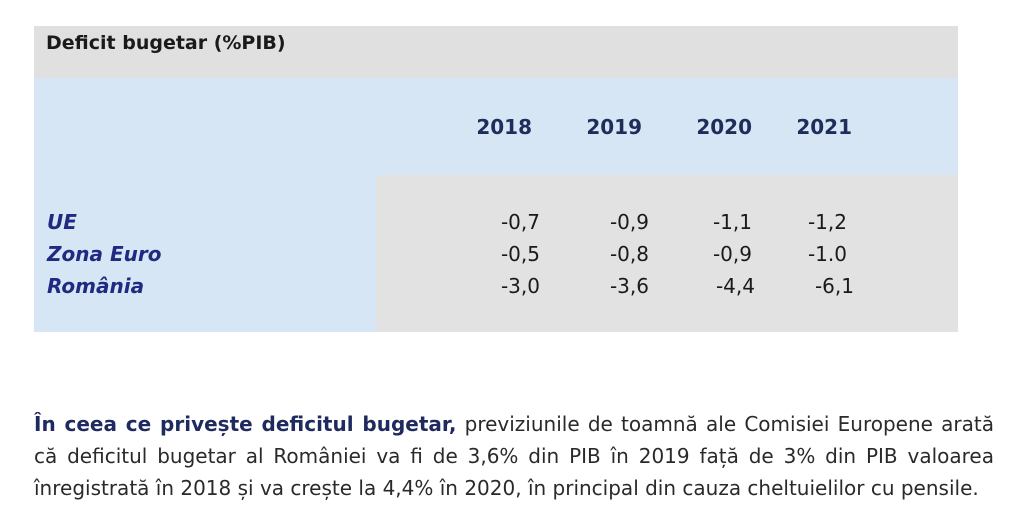  I want to click on row-label-ue: UE, so click(62, 222).